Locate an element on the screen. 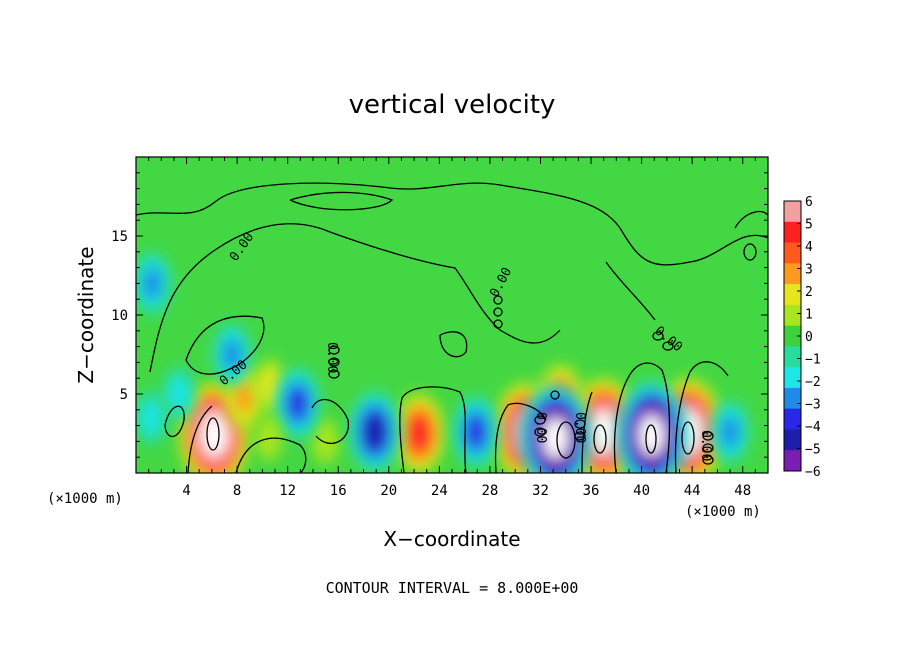 This screenshot has width=904, height=654. colorbar: 6 5 4 3 2 1 0 −1 −2 −3 −4 −5 −6 is located at coordinates (802, 337).